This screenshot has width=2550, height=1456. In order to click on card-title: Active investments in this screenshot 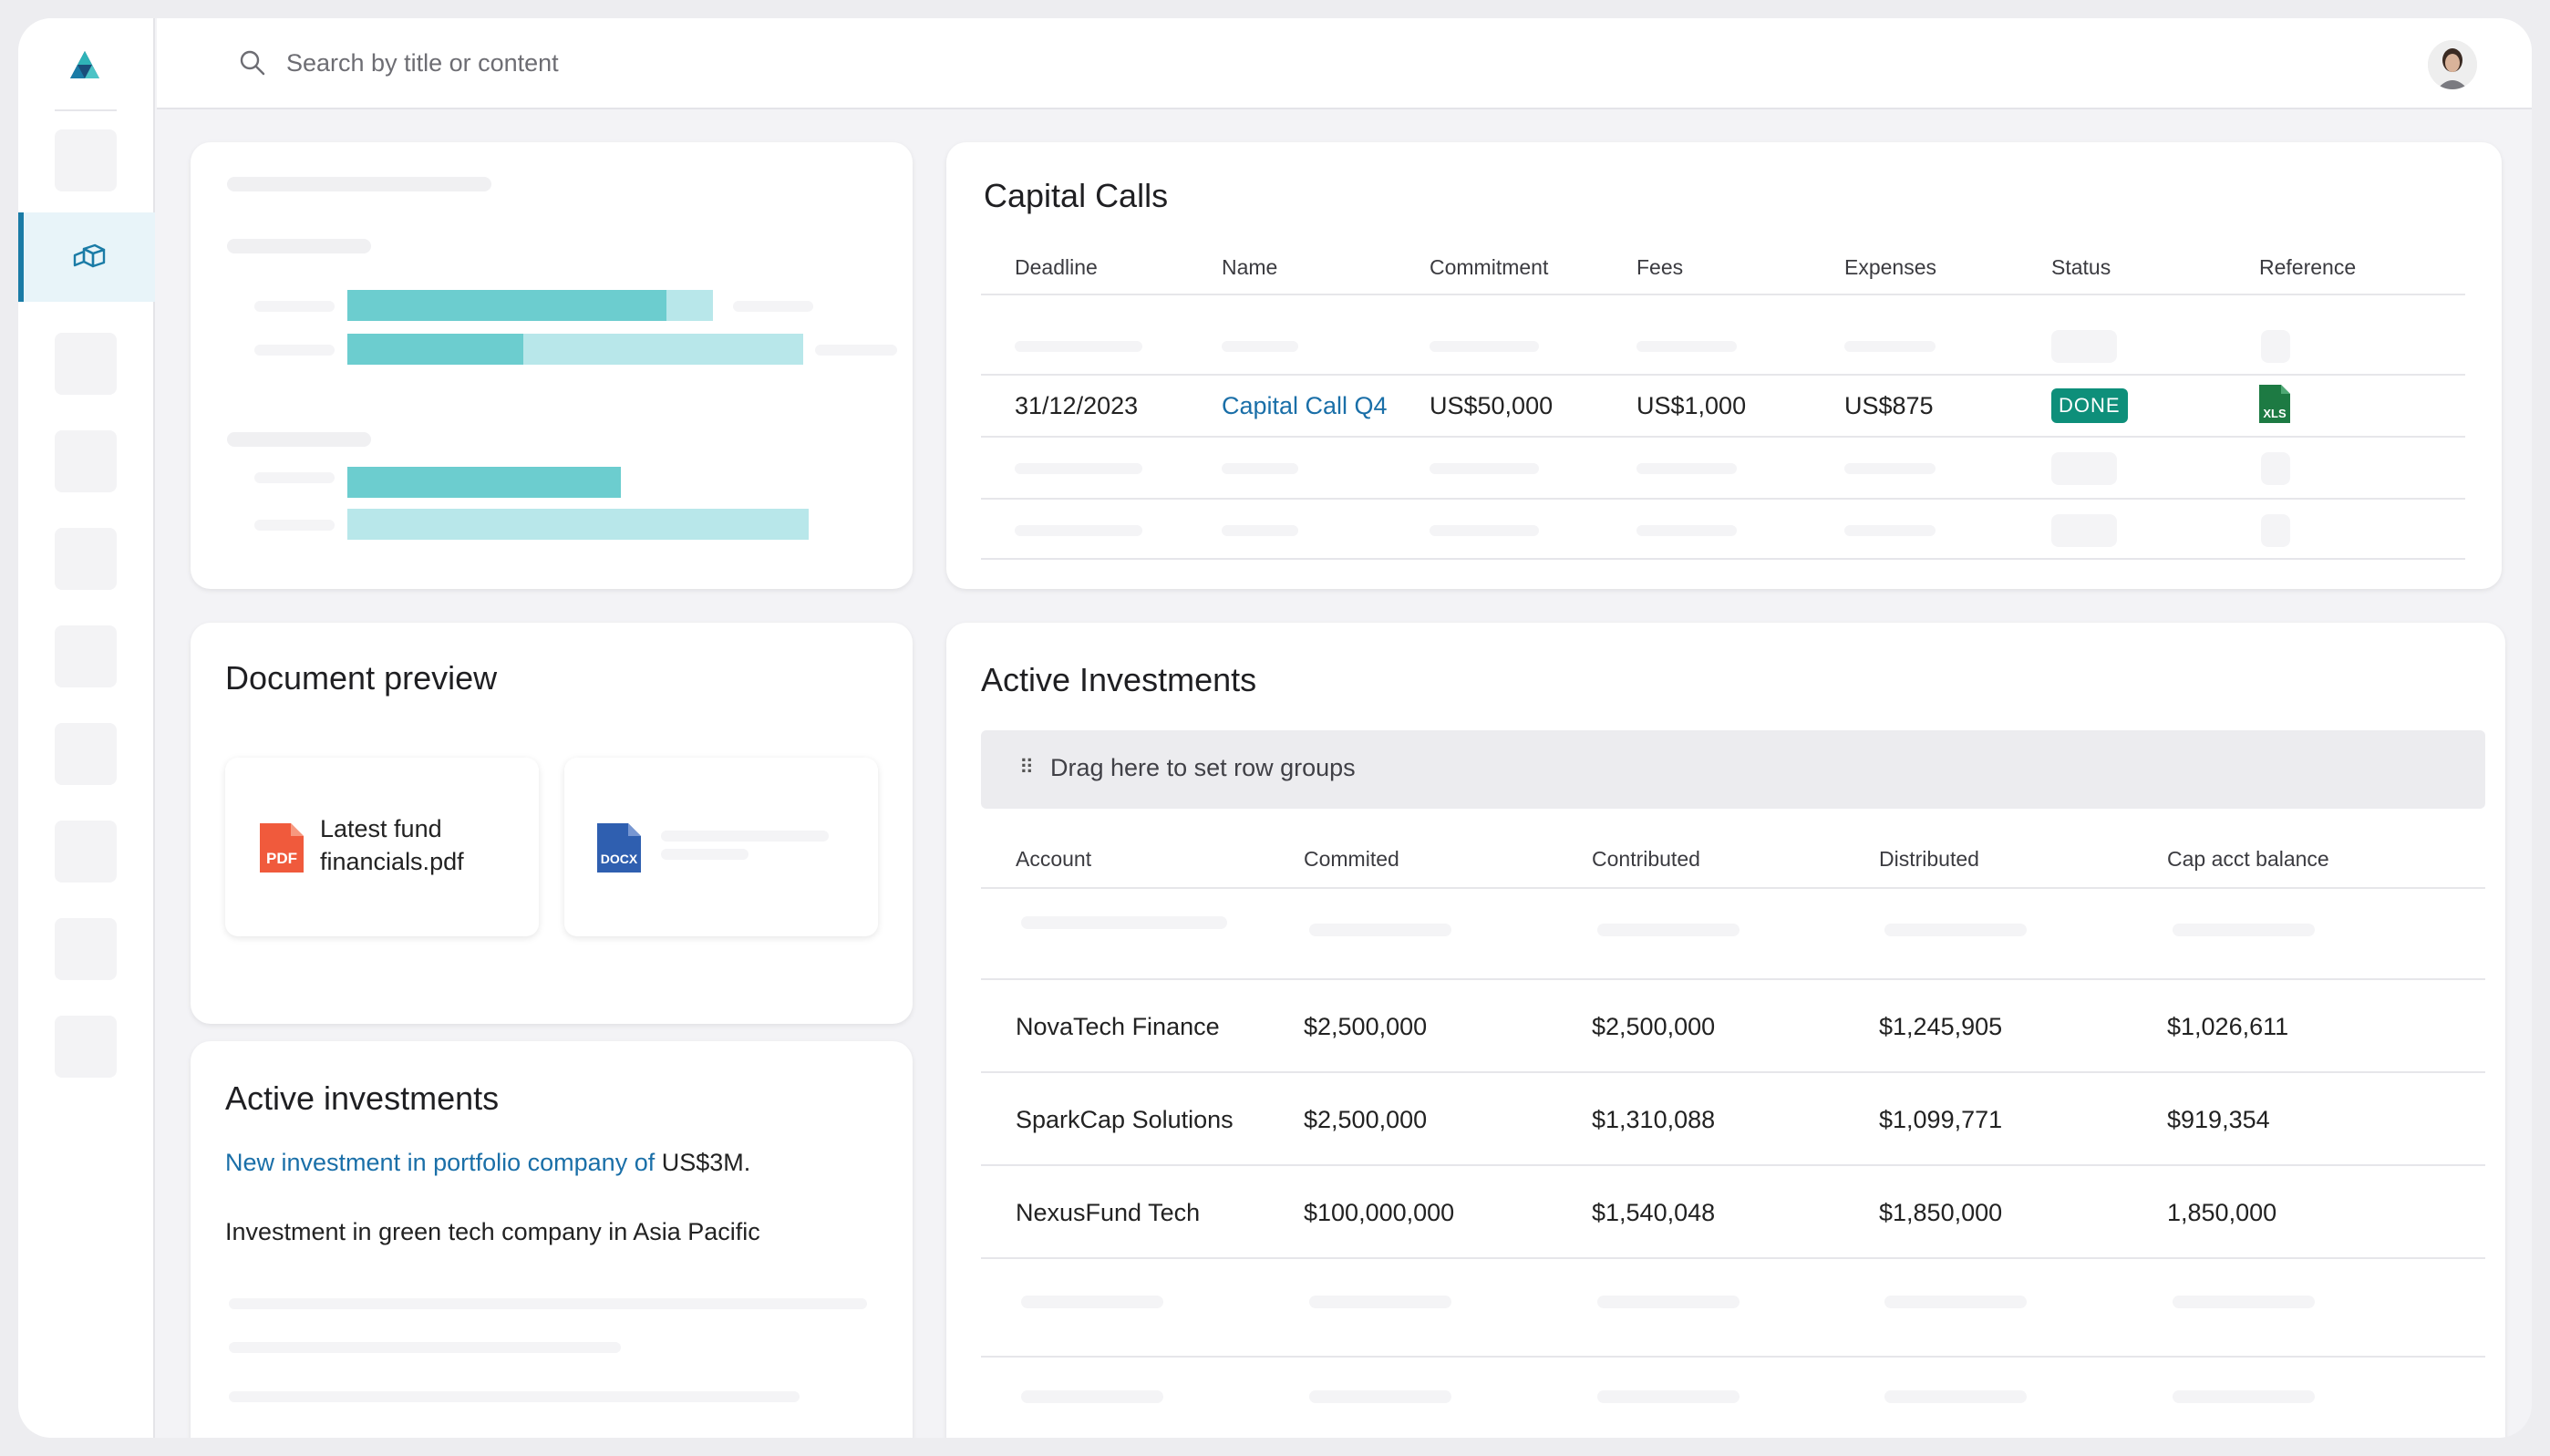, I will do `click(362, 1098)`.